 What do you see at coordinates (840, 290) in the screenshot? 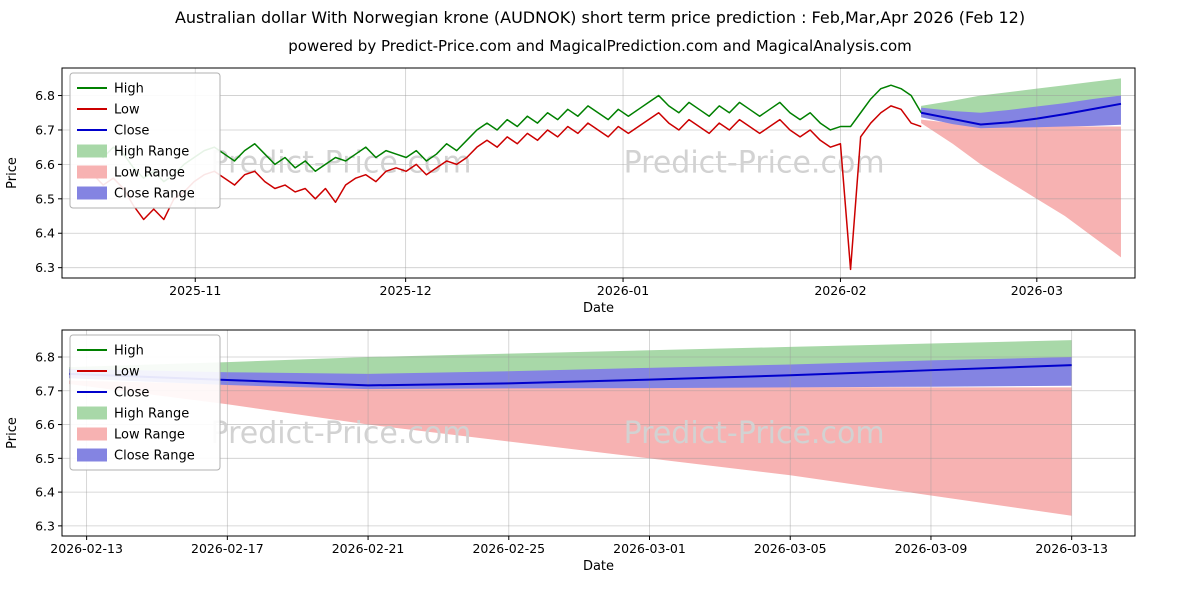
I see `x-tick-label: 2026-02` at bounding box center [840, 290].